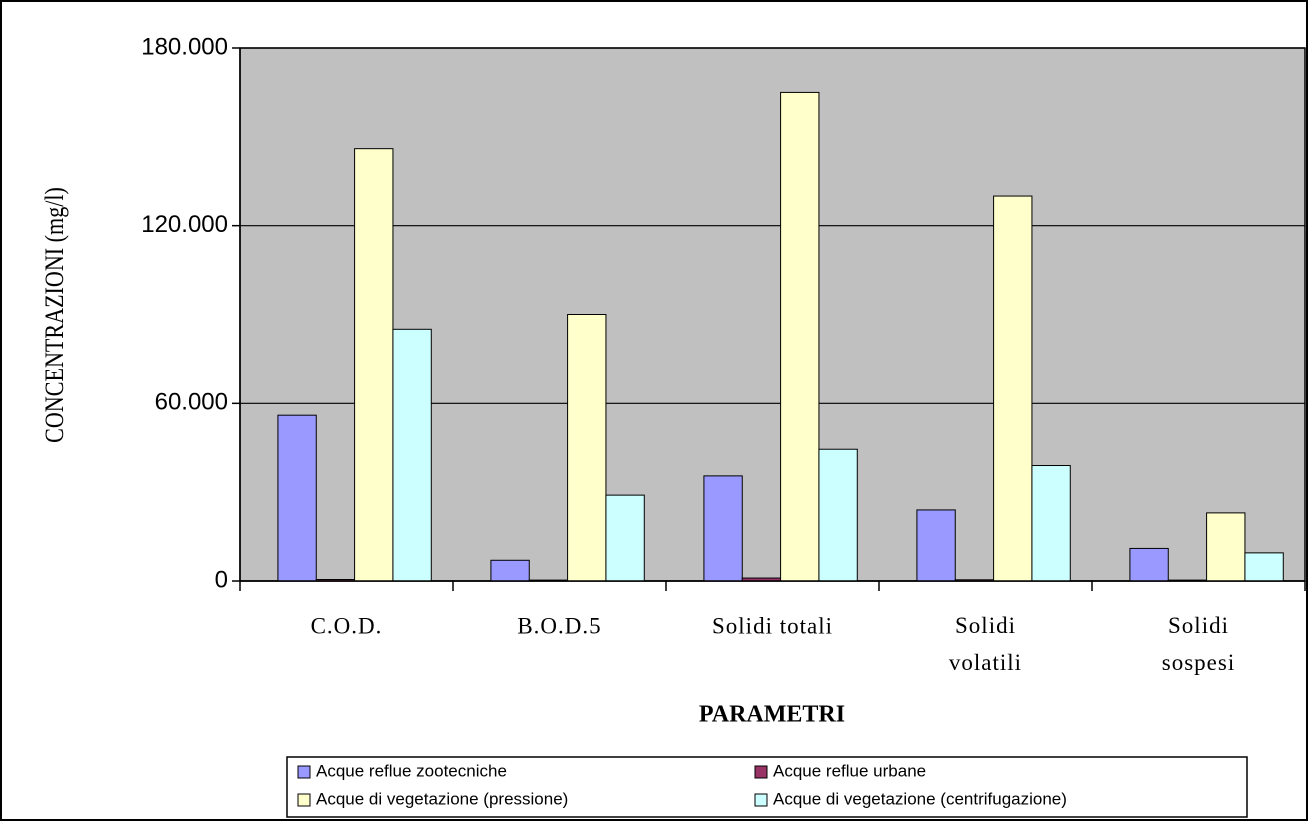 The height and width of the screenshot is (821, 1309). I want to click on legend-label: Acque di vegetazione (pressione), so click(442, 798).